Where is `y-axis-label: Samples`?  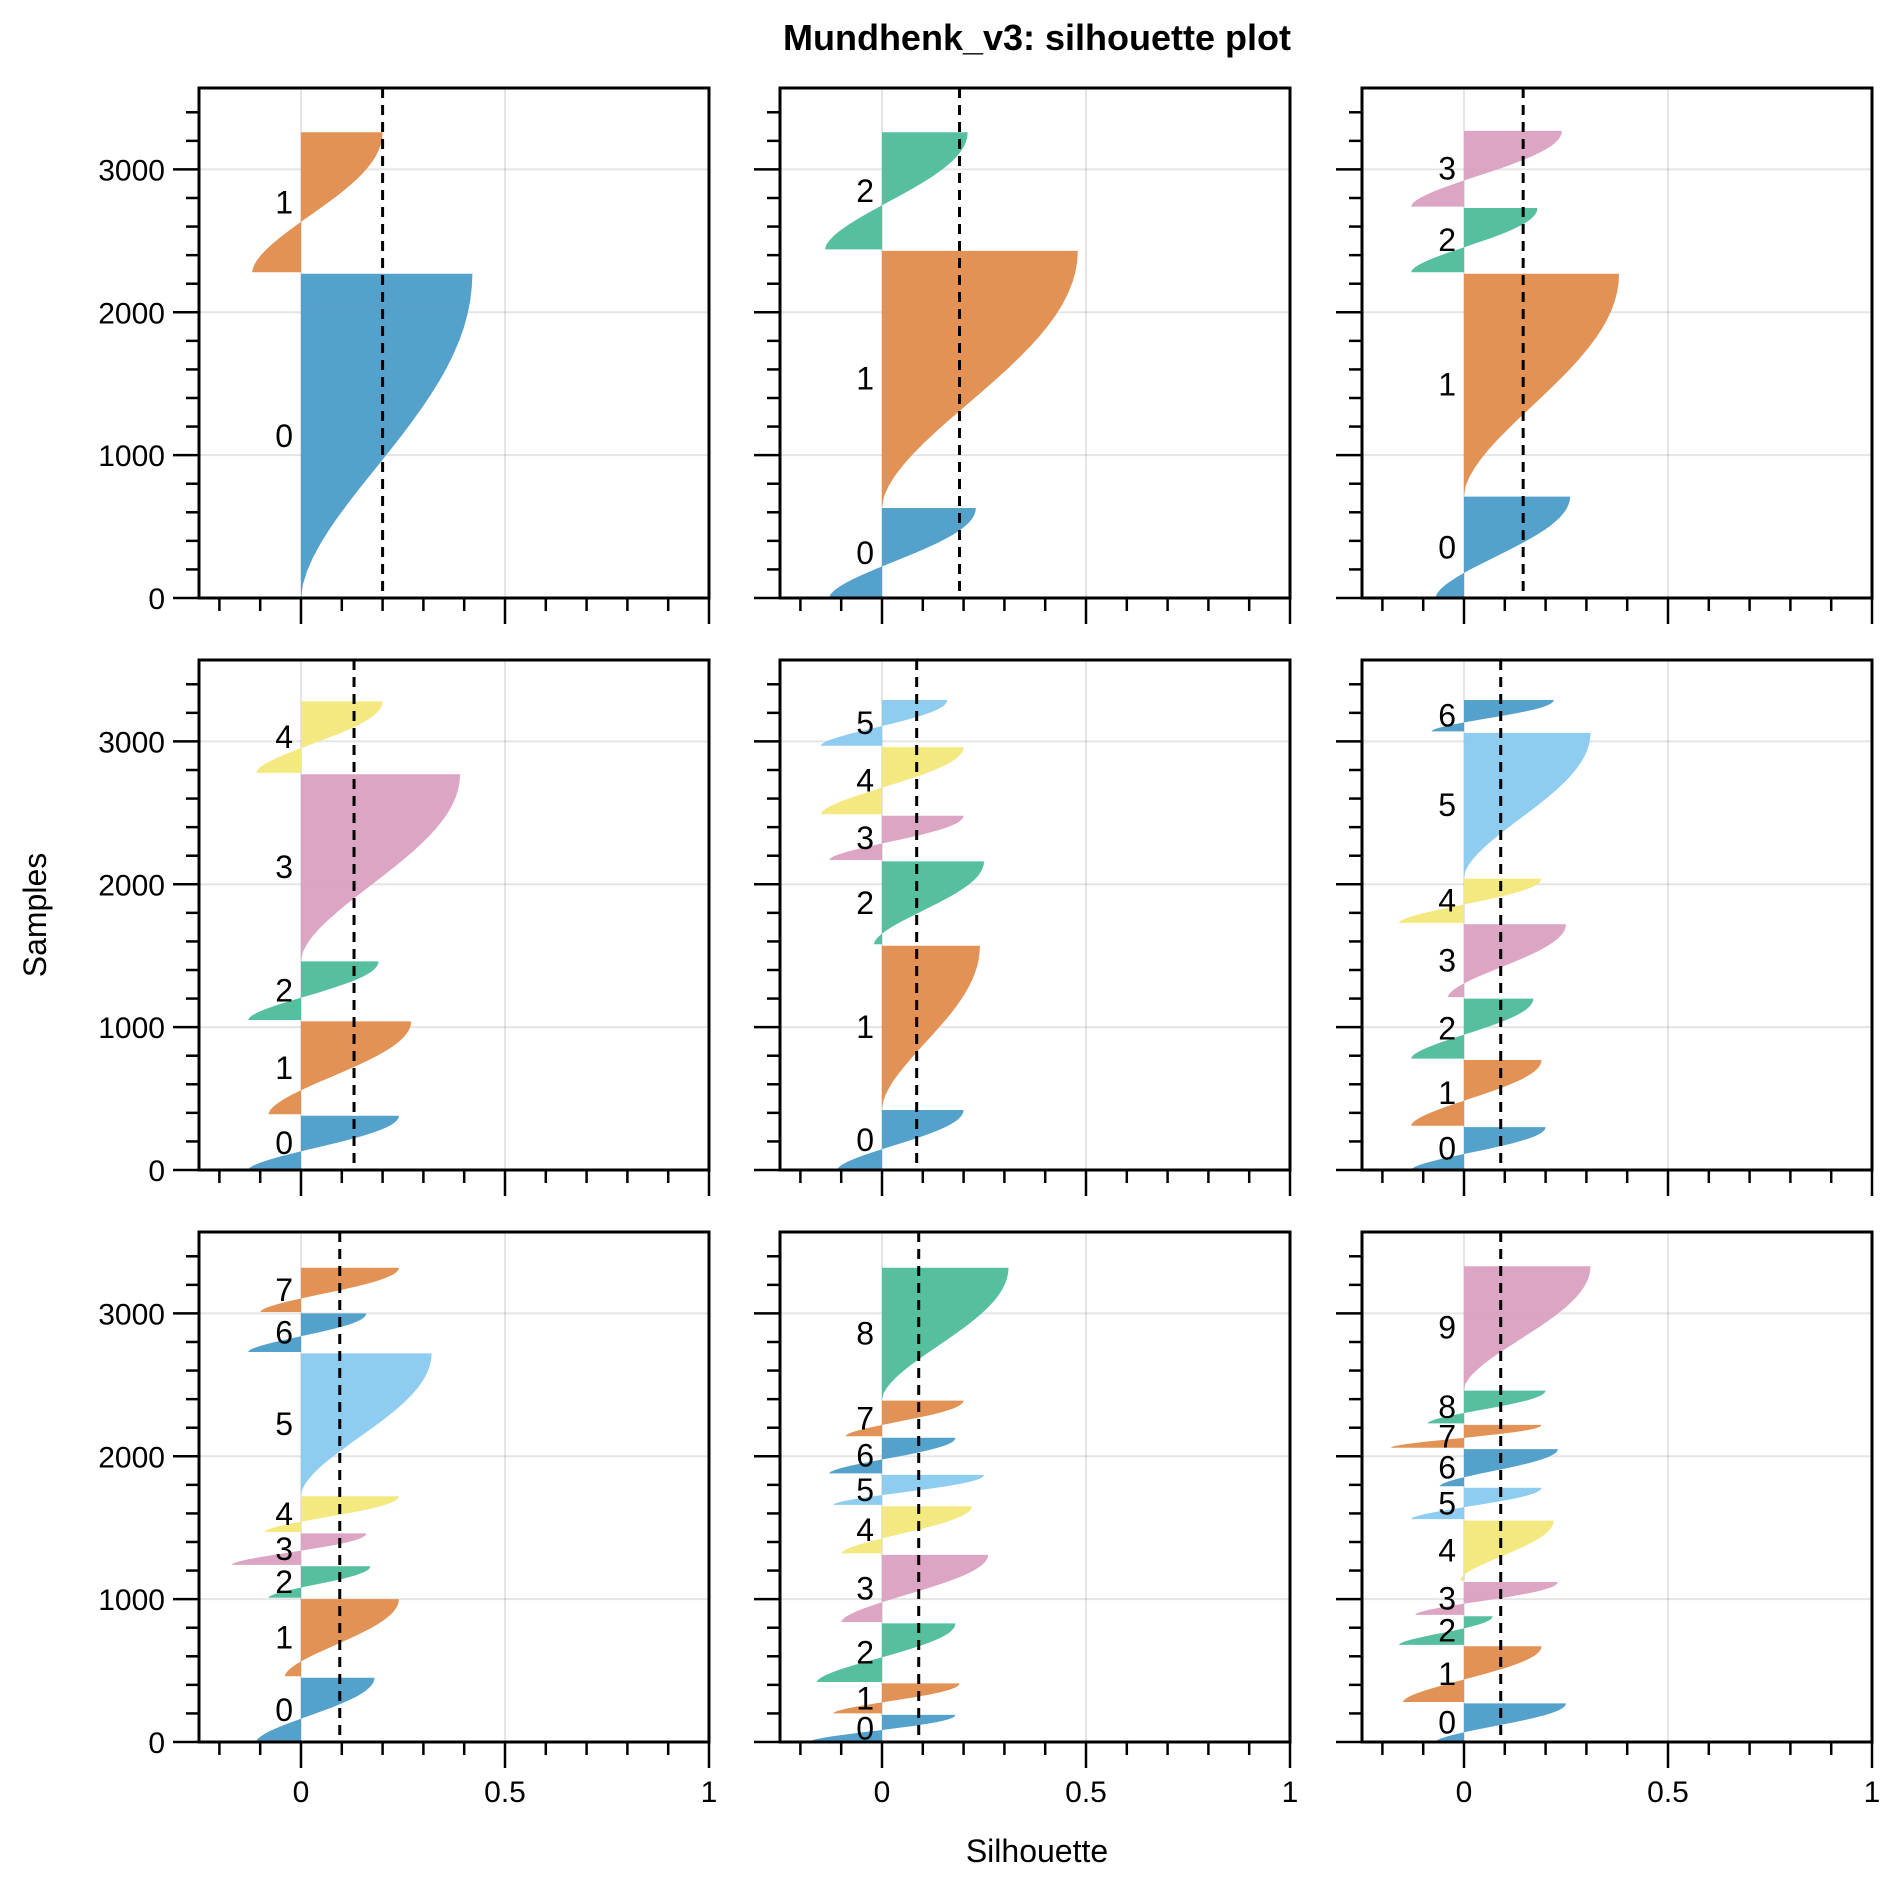
y-axis-label: Samples is located at coordinates (35, 915).